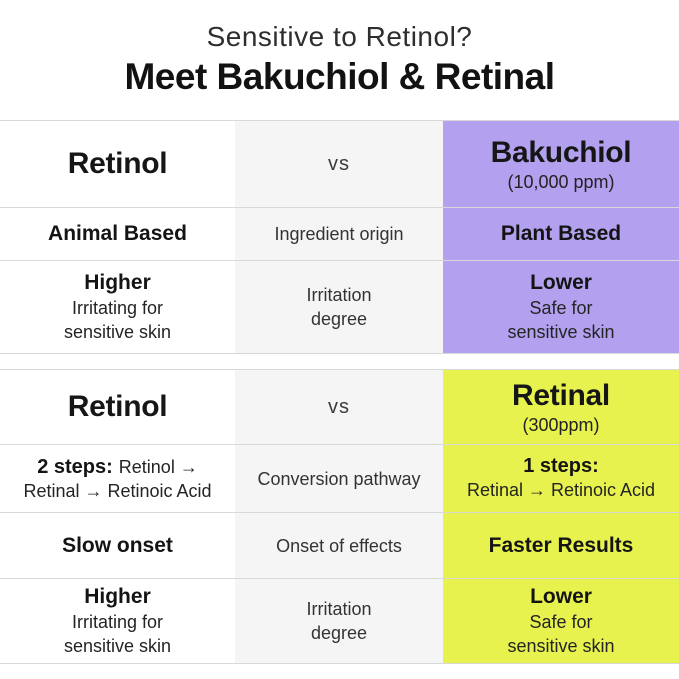 The width and height of the screenshot is (679, 679). I want to click on cell-origin-attribute: Ingredient origin, so click(339, 234).